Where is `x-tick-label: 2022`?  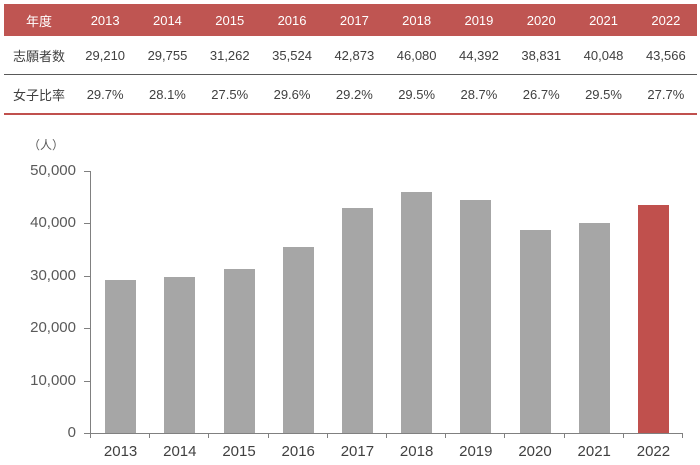
x-tick-label: 2022 is located at coordinates (653, 451).